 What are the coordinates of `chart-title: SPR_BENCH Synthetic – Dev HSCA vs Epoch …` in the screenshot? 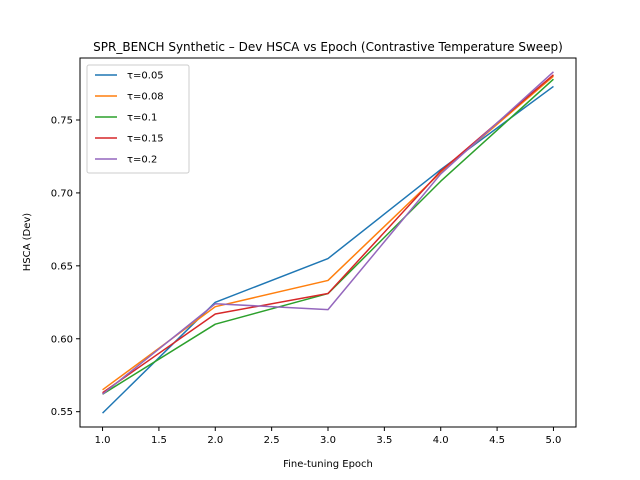 It's located at (328, 47).